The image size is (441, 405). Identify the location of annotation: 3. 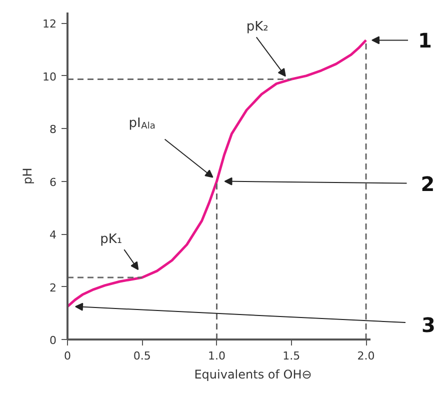
(429, 325).